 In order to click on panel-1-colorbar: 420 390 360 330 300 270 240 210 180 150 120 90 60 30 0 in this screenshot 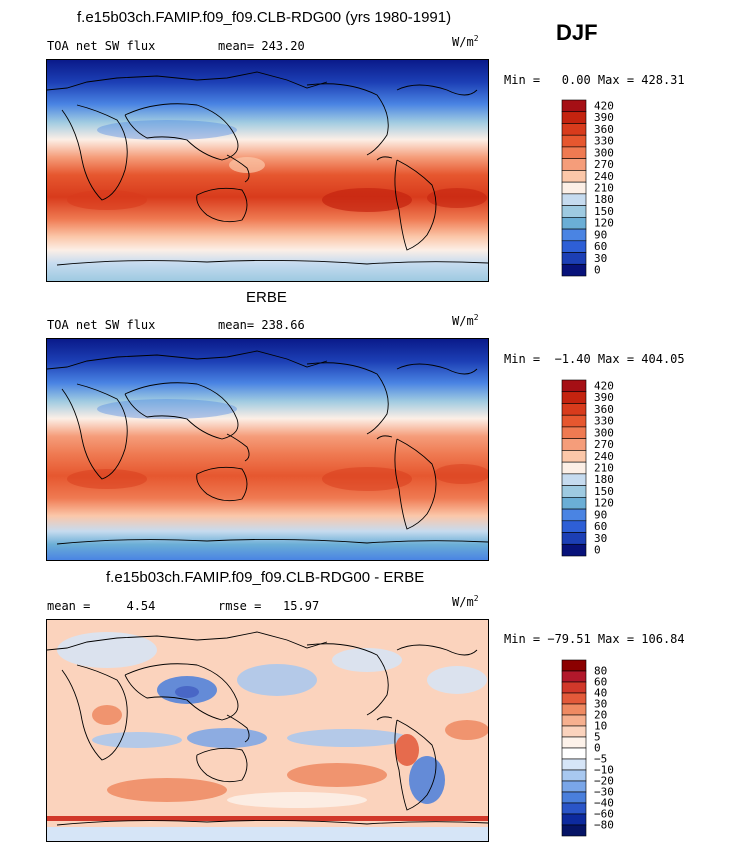, I will do `click(591, 188)`.